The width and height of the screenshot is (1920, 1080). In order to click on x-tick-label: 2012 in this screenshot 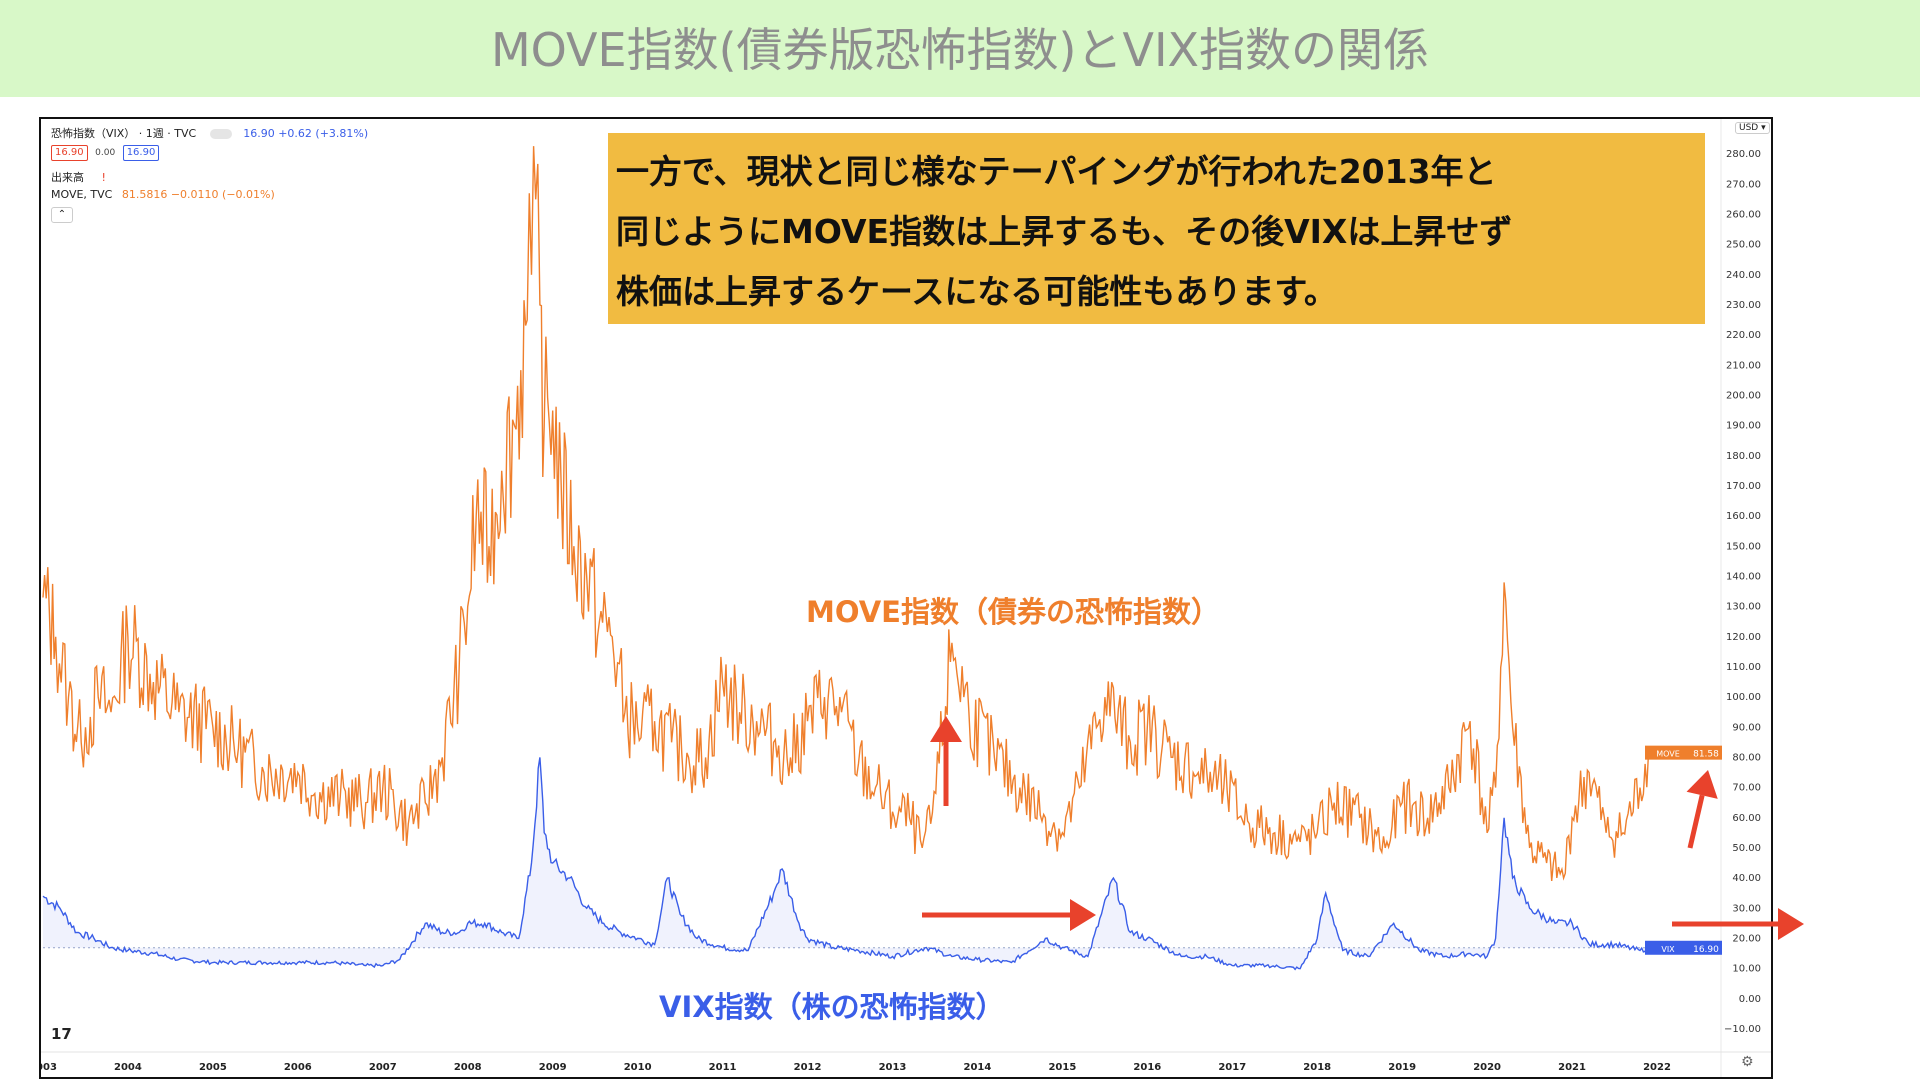, I will do `click(808, 1067)`.